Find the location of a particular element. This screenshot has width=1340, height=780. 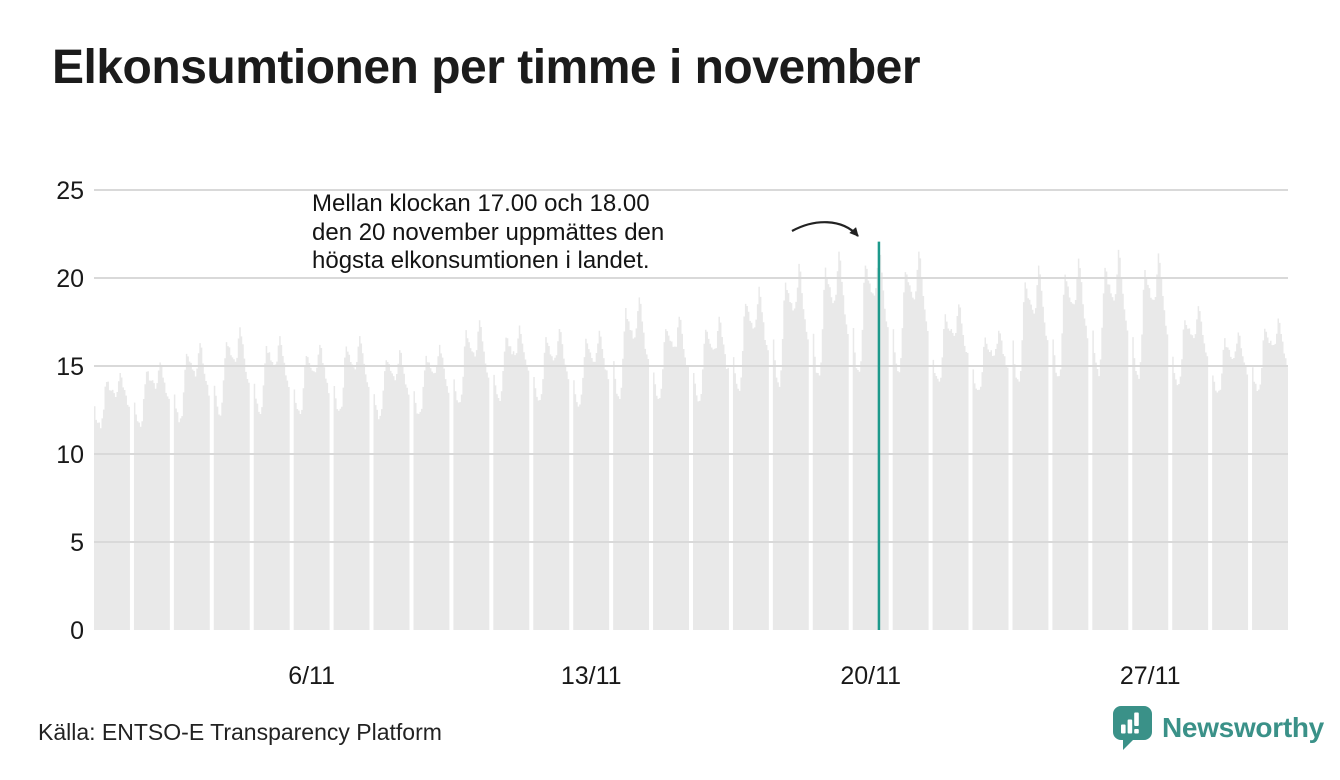

y-tick-label: 5 is located at coordinates (77, 543).